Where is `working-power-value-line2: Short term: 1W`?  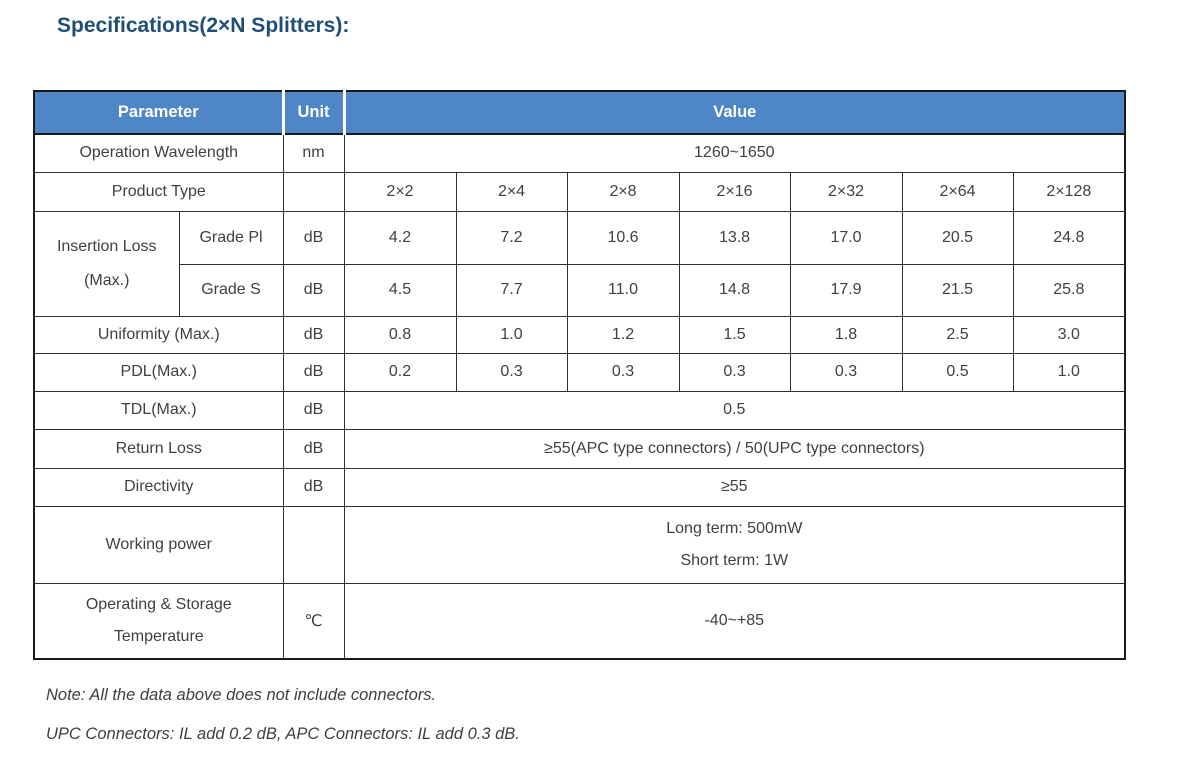
working-power-value-line2: Short term: 1W is located at coordinates (734, 560).